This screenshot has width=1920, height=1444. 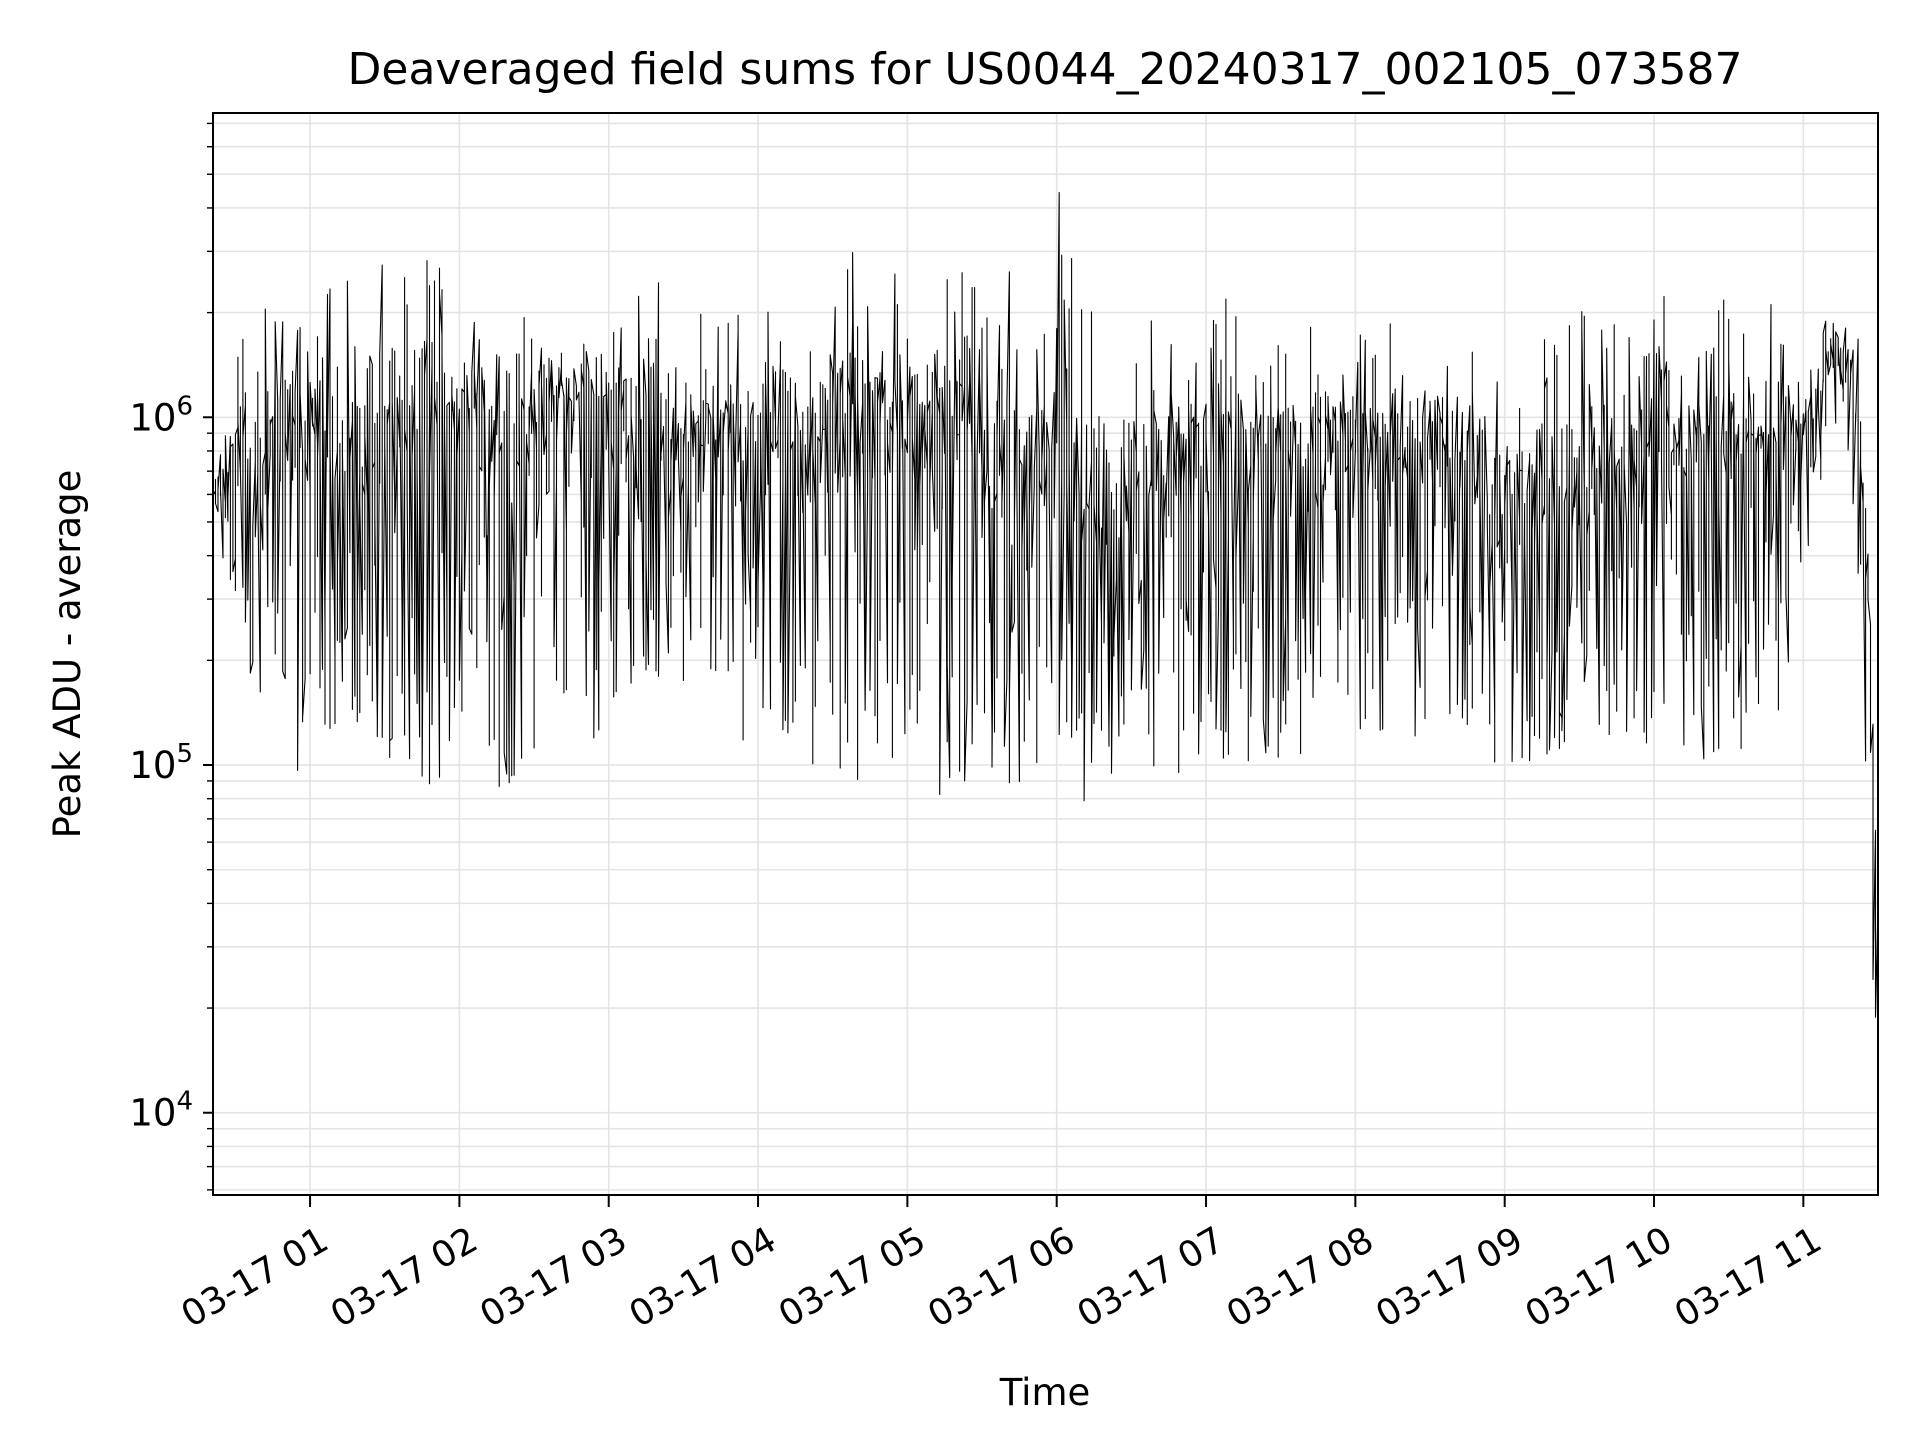 What do you see at coordinates (852, 1277) in the screenshot?
I see `x-tick-label: 03-17 05` at bounding box center [852, 1277].